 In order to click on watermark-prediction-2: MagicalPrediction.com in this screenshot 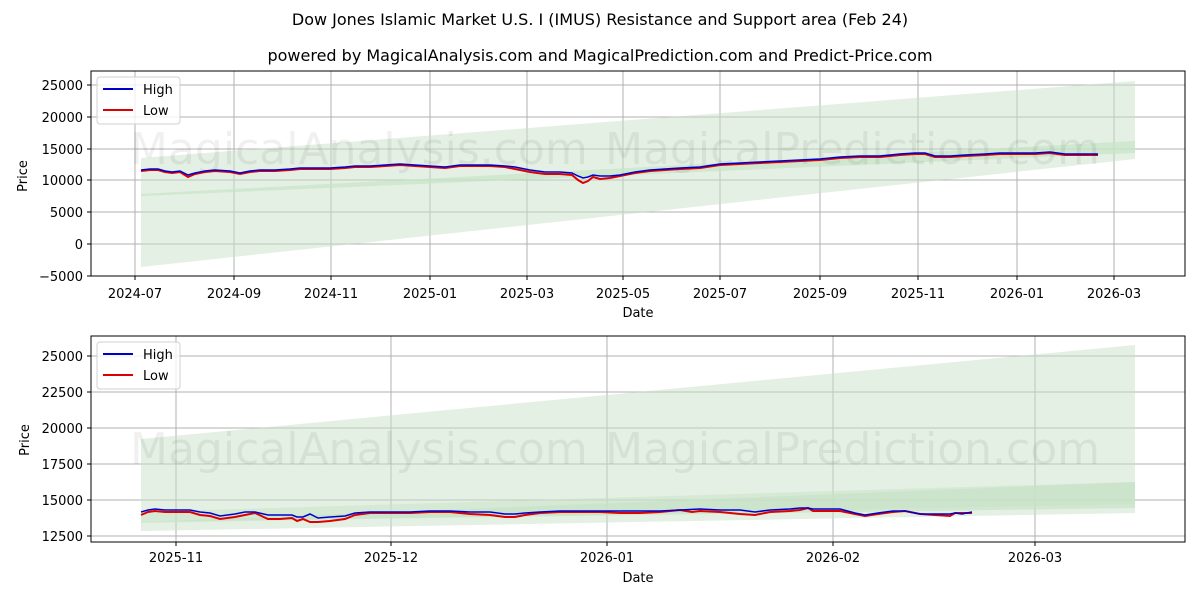, I will do `click(852, 449)`.